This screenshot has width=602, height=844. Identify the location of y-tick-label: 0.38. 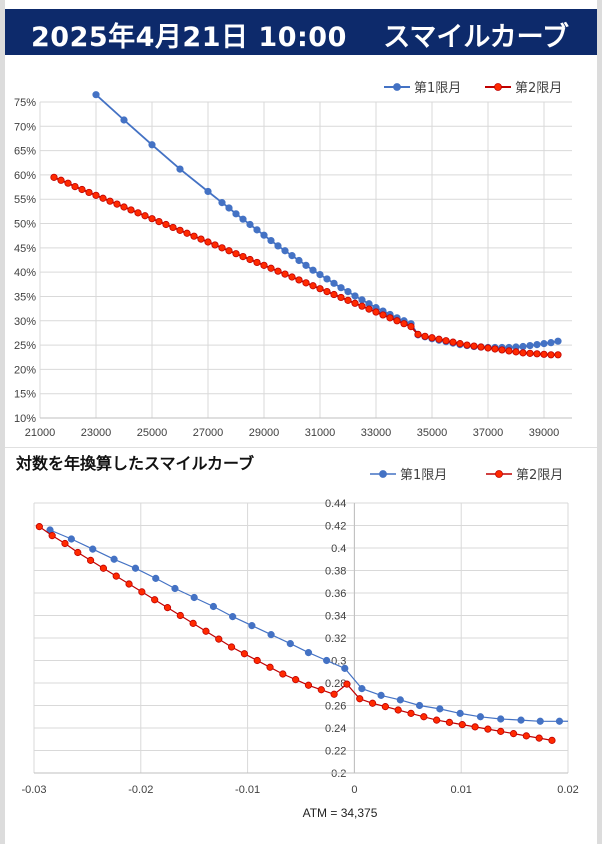
(335, 572).